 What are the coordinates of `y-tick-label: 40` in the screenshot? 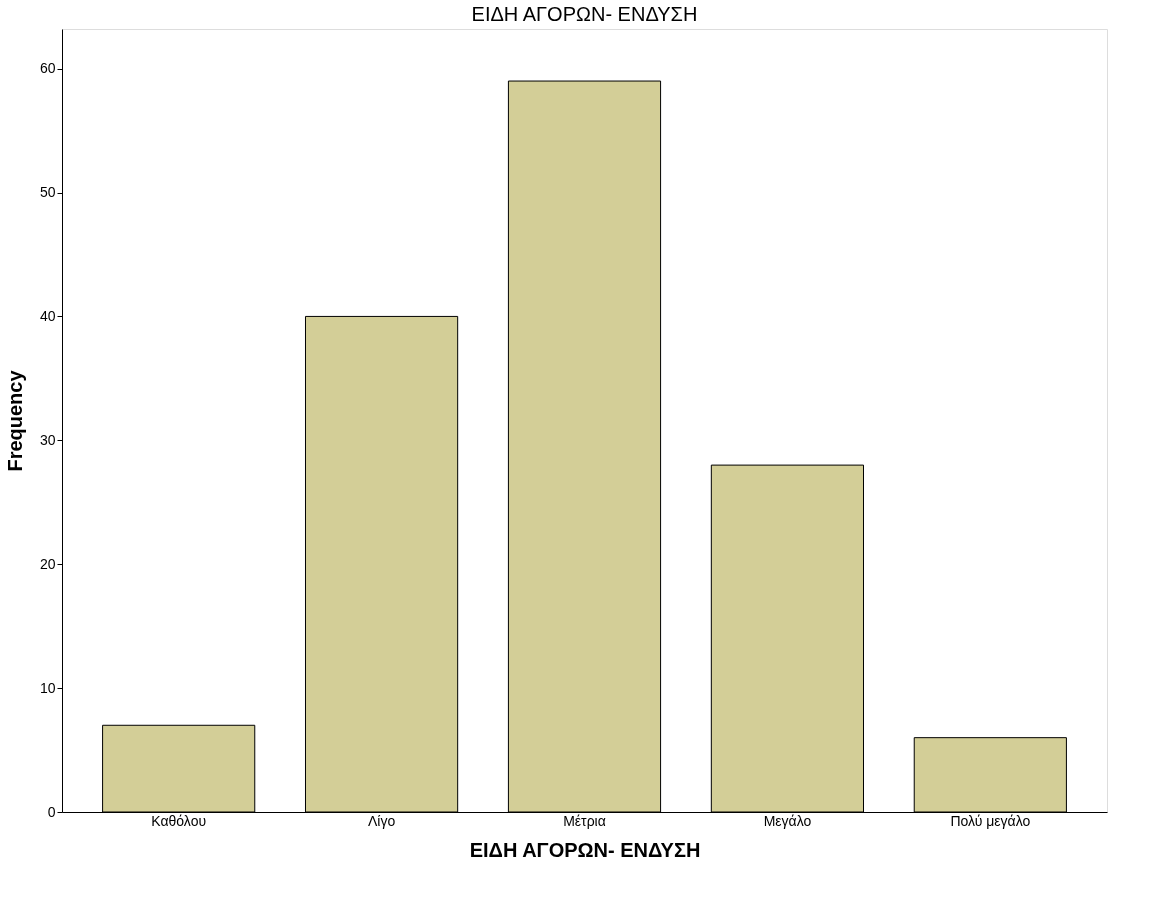 It's located at (47, 315).